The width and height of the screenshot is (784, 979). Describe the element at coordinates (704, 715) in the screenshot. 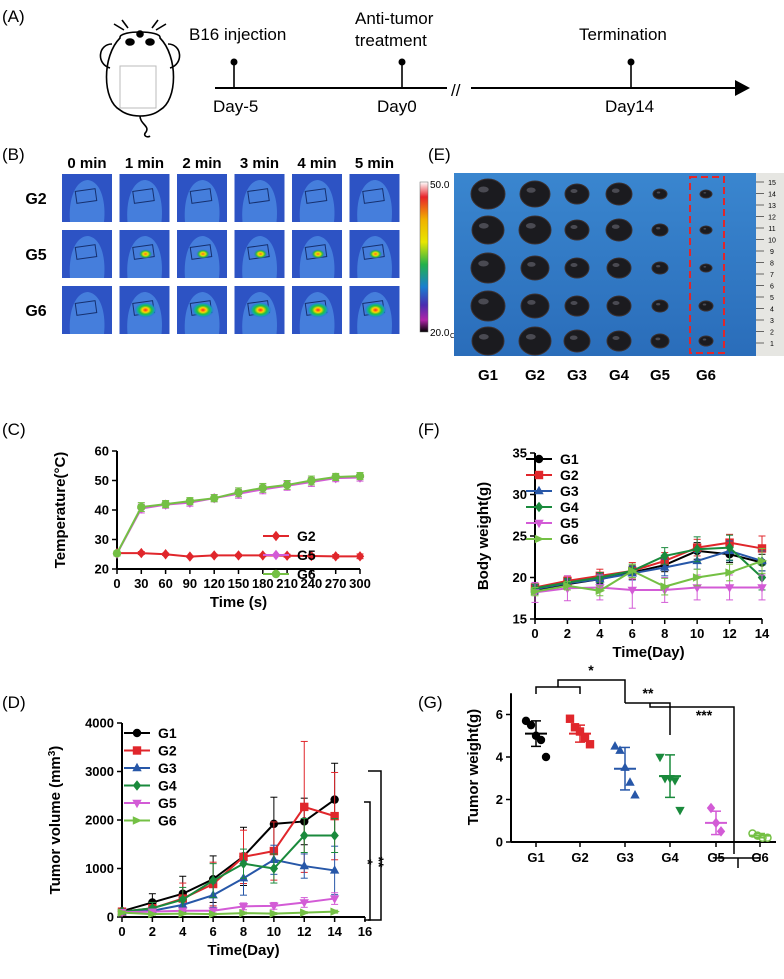

I see `significance-label: ***` at that location.